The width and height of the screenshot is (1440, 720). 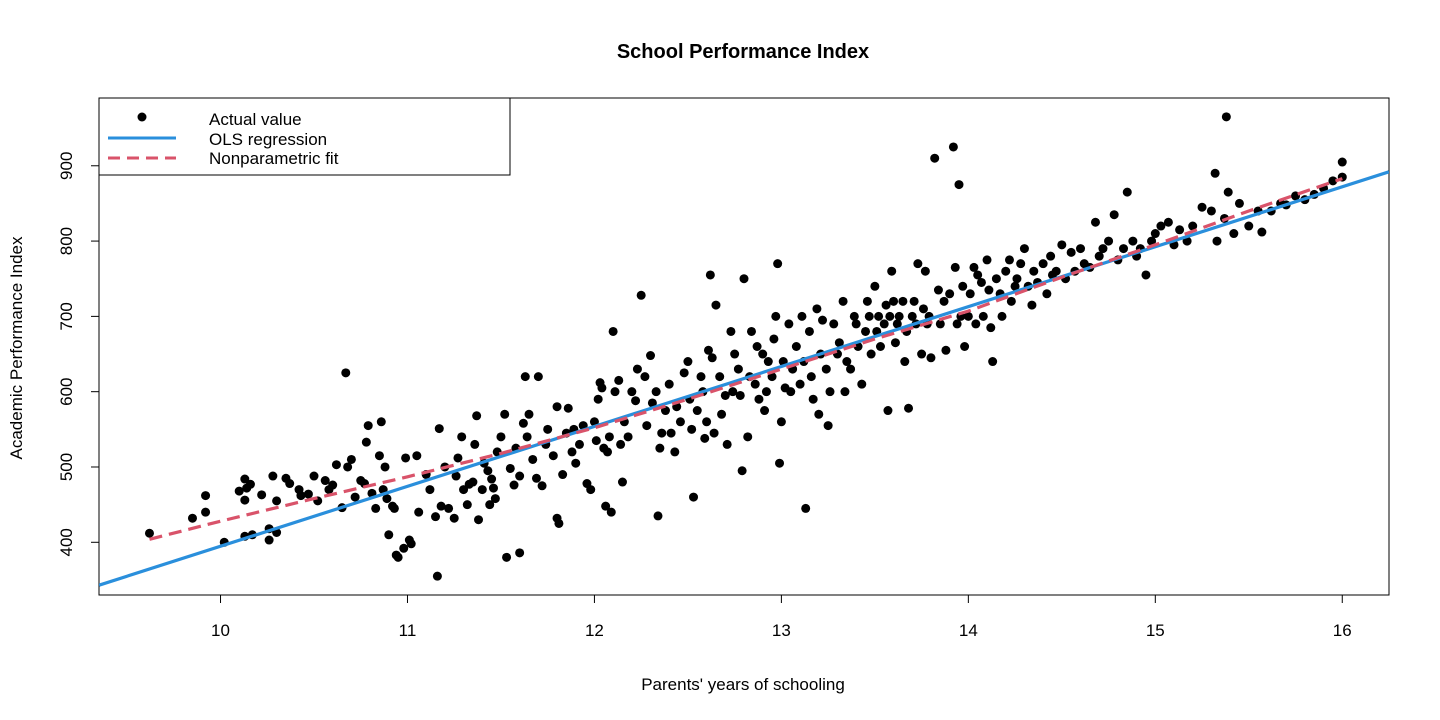 I want to click on y-tick-label: 400, so click(x=66, y=542).